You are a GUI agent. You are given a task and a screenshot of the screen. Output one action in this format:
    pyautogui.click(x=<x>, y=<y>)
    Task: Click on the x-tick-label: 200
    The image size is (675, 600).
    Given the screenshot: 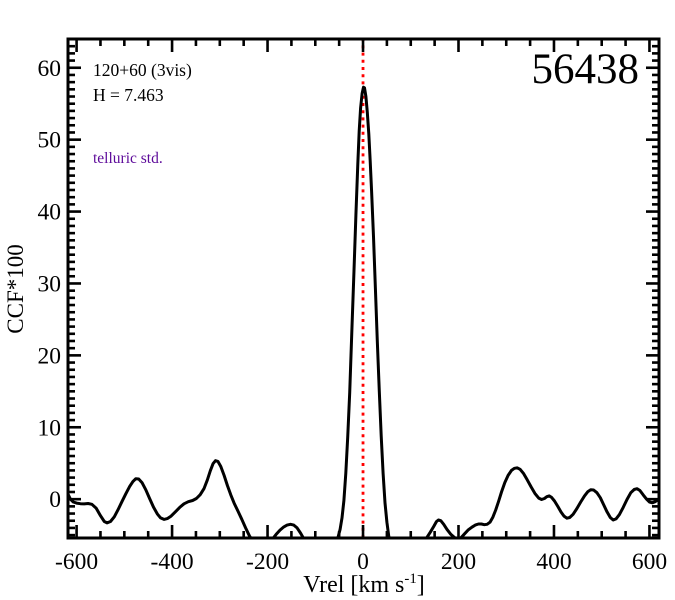 What is the action you would take?
    pyautogui.click(x=458, y=562)
    